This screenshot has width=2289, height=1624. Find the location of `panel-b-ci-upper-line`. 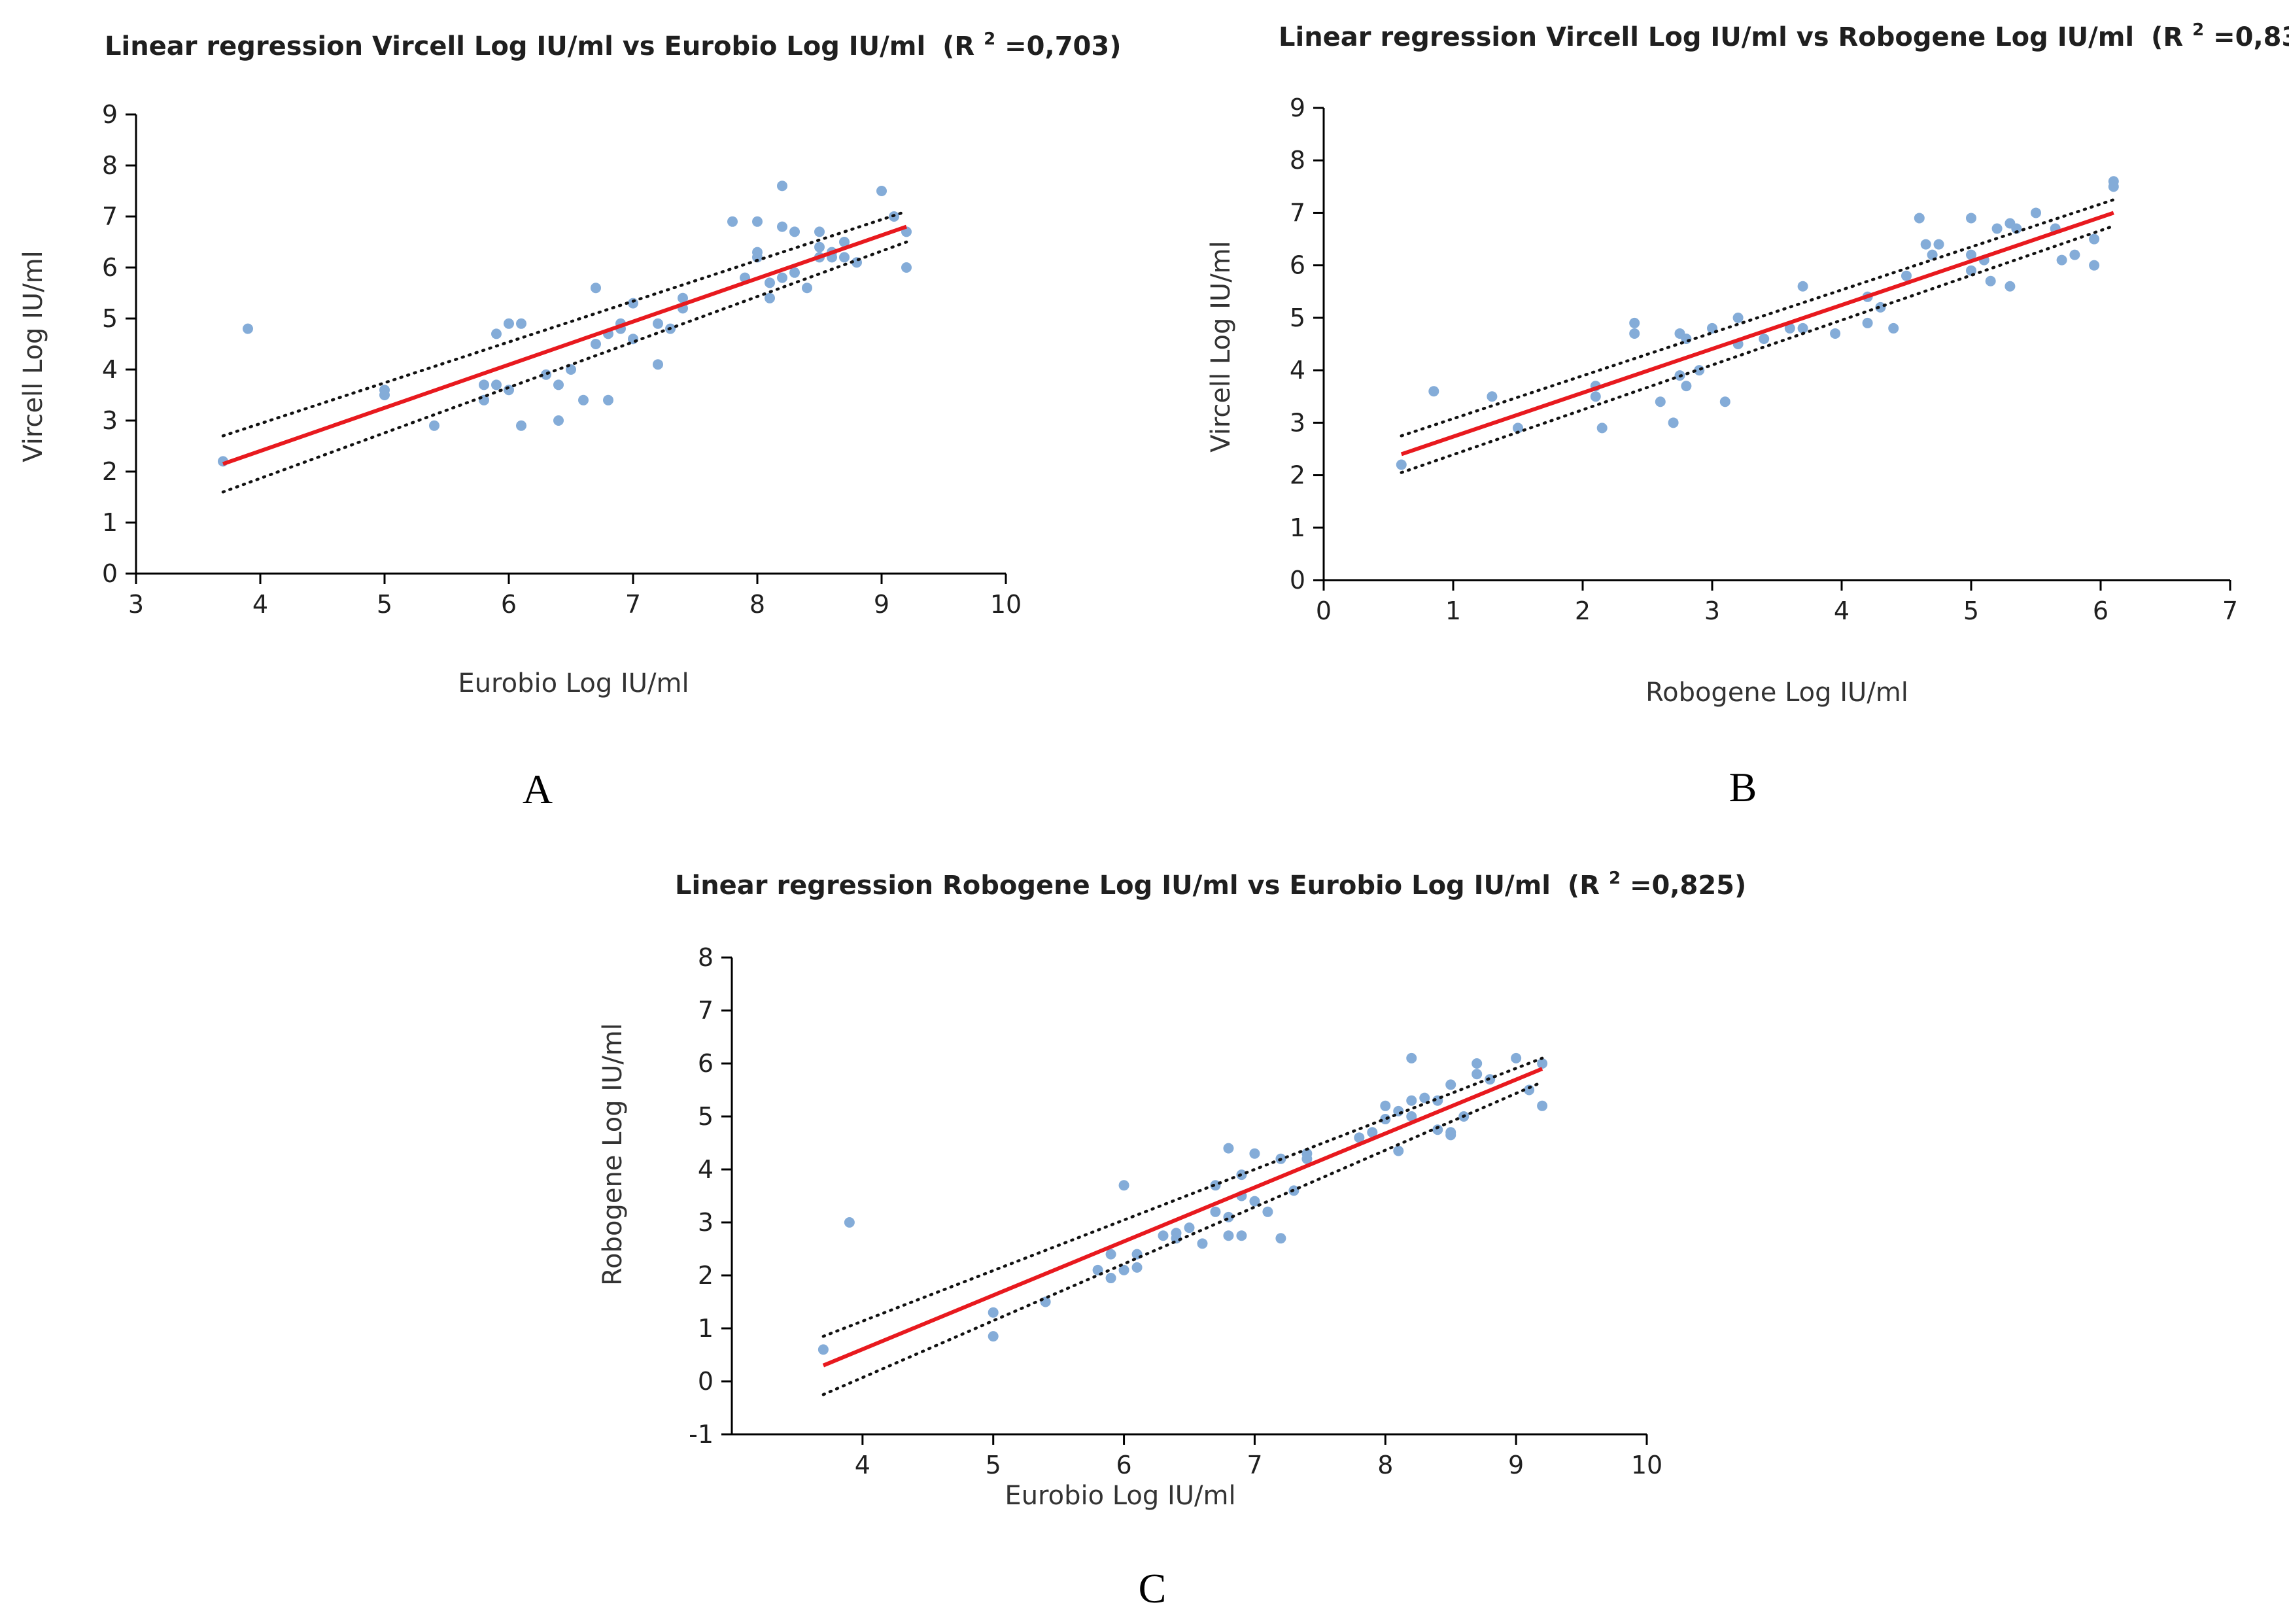

panel-b-ci-upper-line is located at coordinates (1758, 318).